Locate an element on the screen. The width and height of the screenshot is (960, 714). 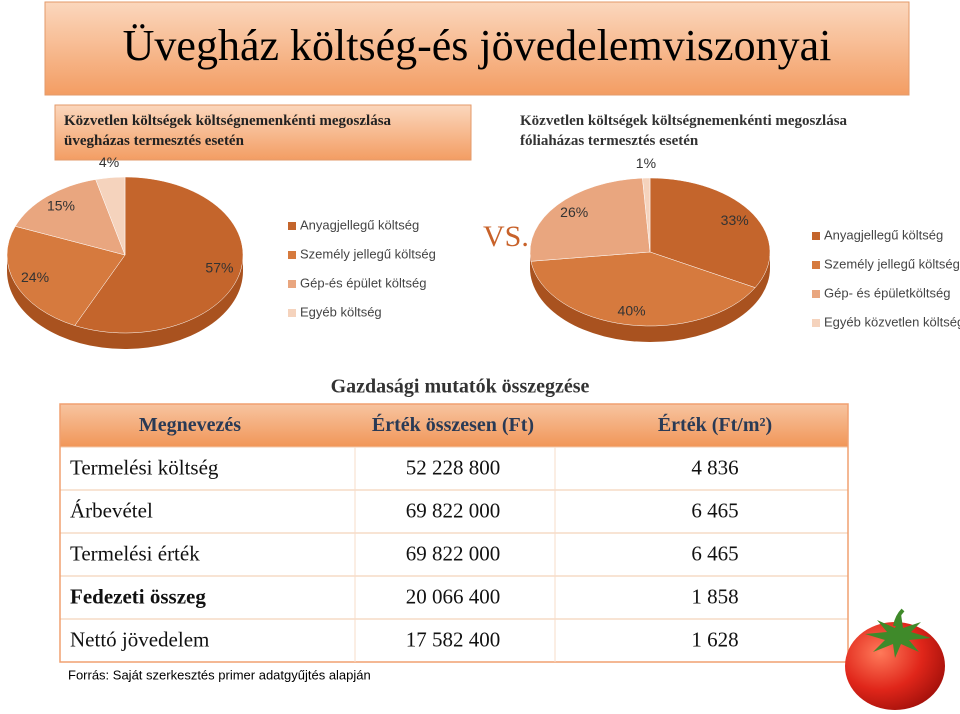
subtitle-box is located at coordinates (263, 132).